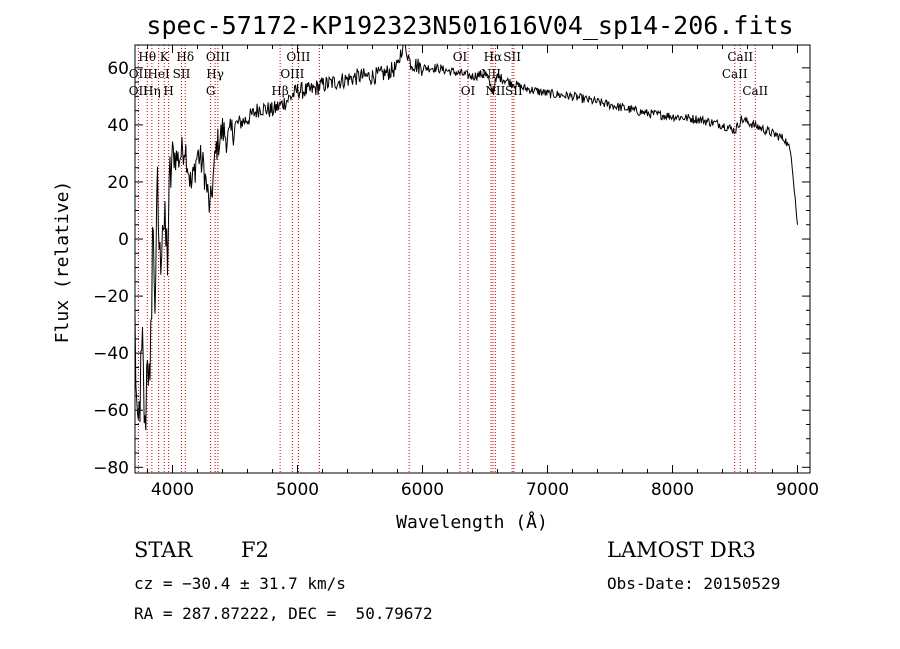 The width and height of the screenshot is (900, 649). What do you see at coordinates (681, 550) in the screenshot?
I see `survey-name: LAMOST DR3` at bounding box center [681, 550].